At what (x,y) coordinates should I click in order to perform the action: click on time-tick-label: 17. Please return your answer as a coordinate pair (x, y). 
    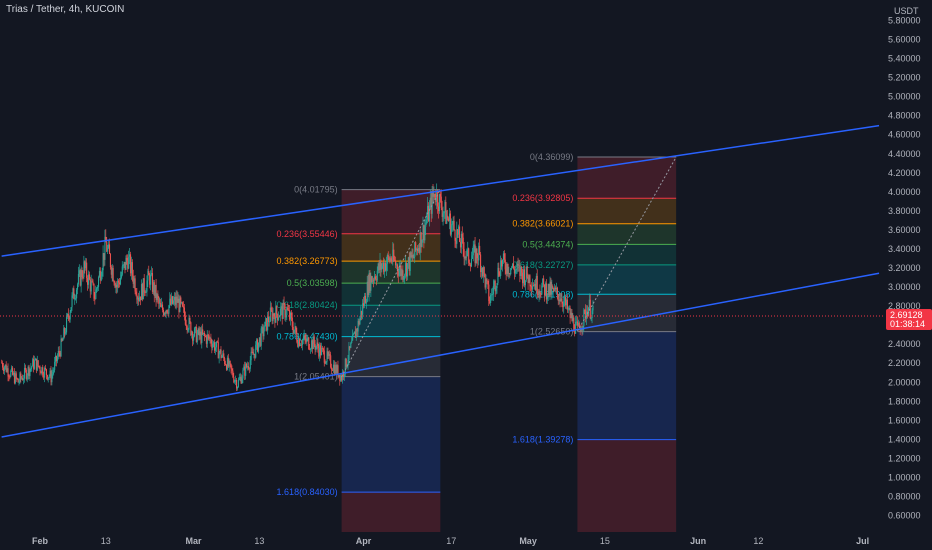
    Looking at the image, I should click on (451, 541).